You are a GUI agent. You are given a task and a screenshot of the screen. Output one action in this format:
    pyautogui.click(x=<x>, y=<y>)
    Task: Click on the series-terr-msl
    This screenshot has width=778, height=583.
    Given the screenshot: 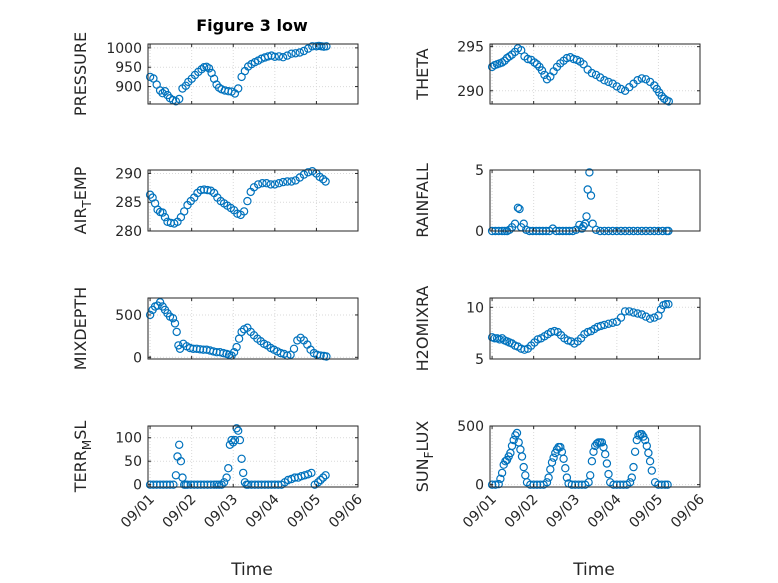 What is the action you would take?
    pyautogui.click(x=237, y=456)
    